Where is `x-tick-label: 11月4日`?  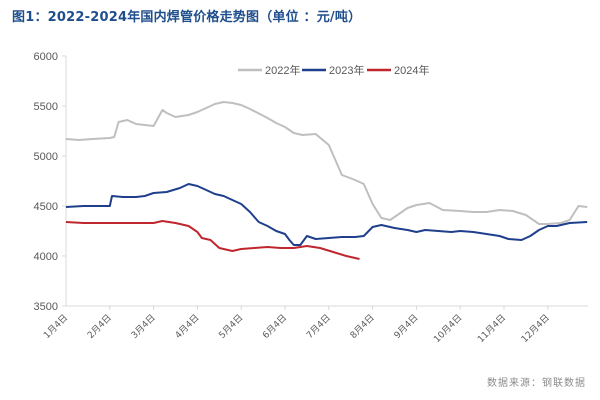 x-tick-label: 11月4日 is located at coordinates (491, 328).